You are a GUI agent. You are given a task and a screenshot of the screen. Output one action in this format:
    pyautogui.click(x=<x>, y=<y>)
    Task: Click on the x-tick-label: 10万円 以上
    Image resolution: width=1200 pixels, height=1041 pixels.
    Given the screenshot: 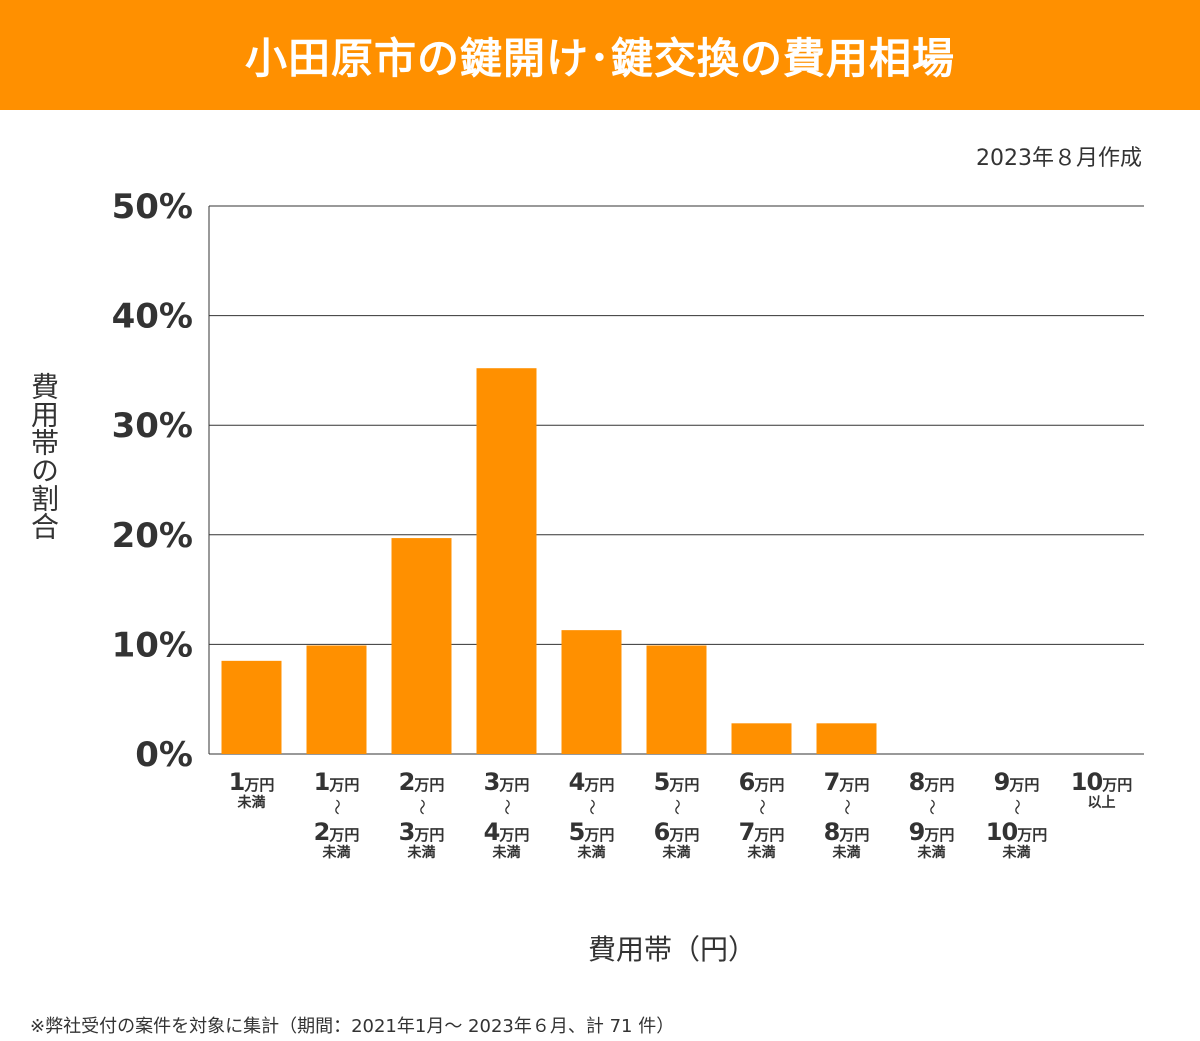 What is the action you would take?
    pyautogui.click(x=1101, y=790)
    